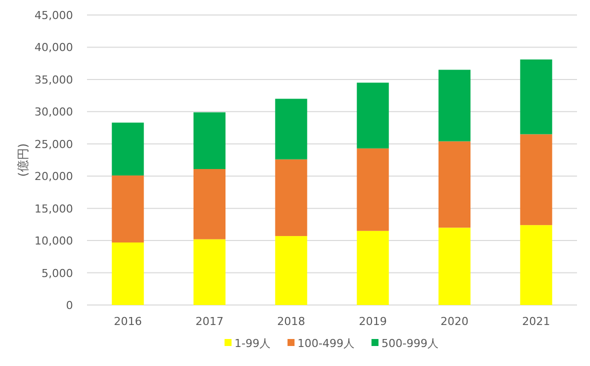 The height and width of the screenshot is (366, 590). I want to click on y-tick-label: 10,000, so click(53, 241).